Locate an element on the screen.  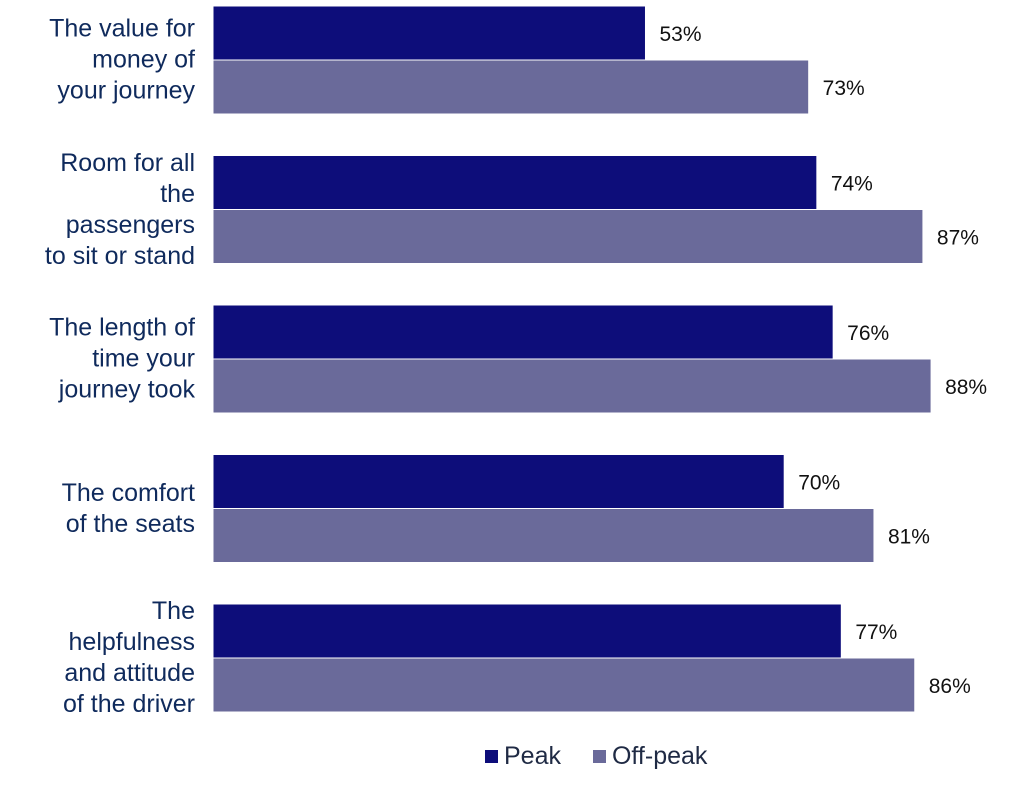
value-label-off-peak-category-3: 88% is located at coordinates (966, 387).